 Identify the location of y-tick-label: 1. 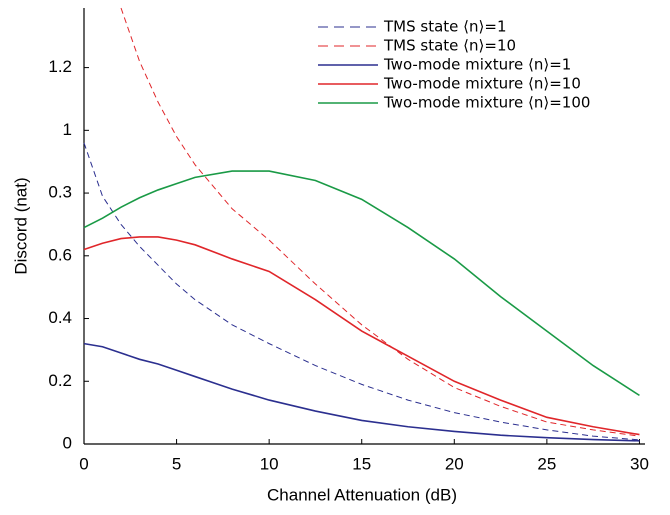
(67, 129).